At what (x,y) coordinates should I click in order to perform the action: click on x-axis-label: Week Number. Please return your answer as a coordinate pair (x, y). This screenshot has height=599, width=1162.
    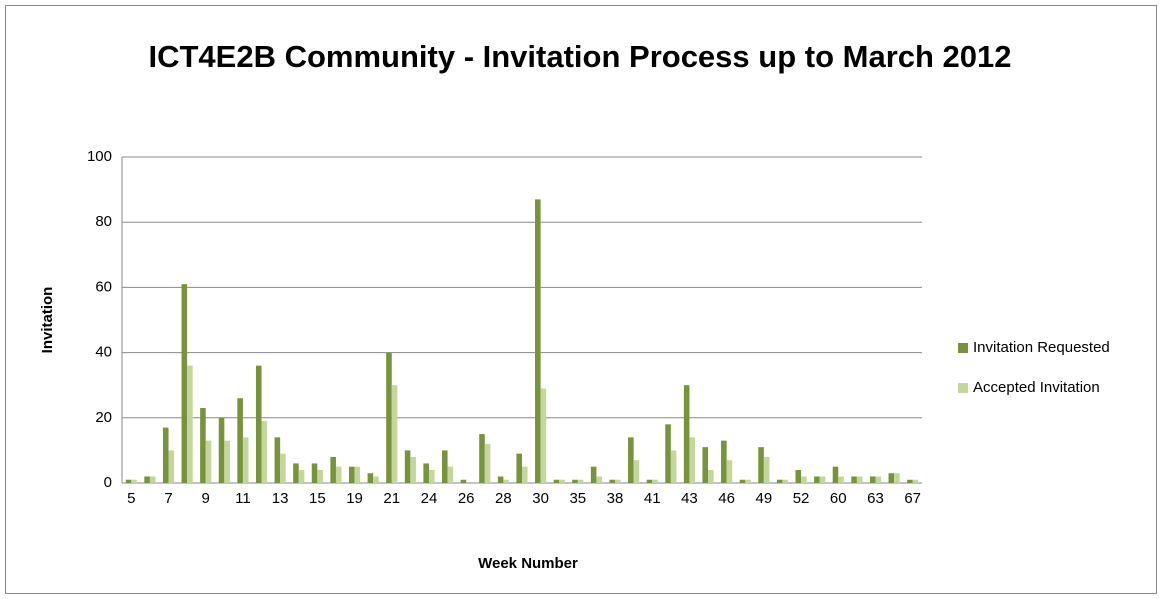
    Looking at the image, I should click on (528, 563).